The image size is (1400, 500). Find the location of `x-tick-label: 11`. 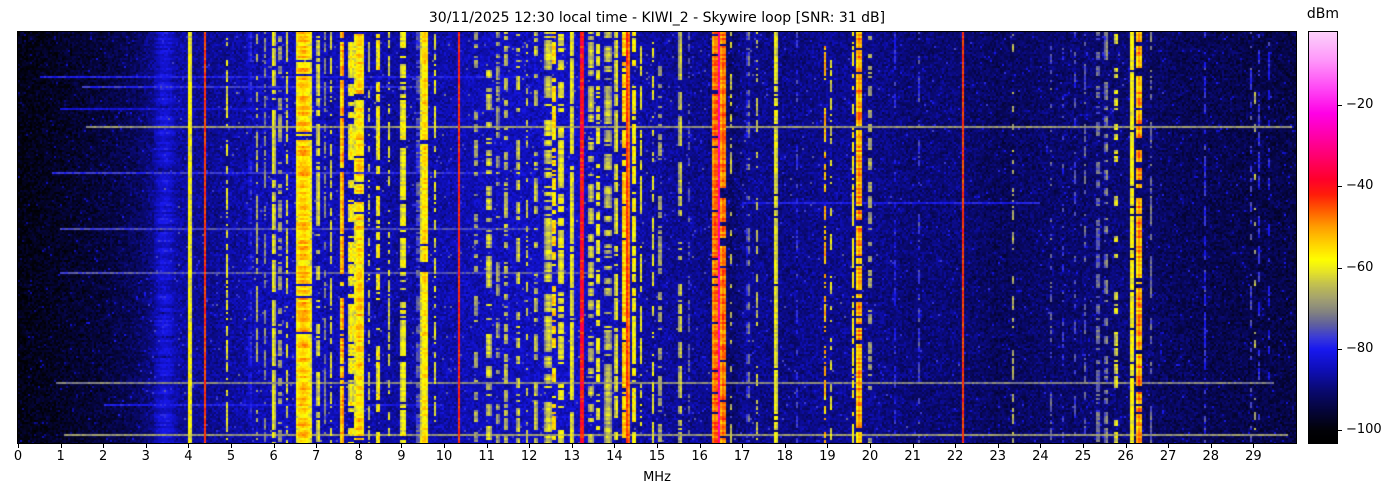

x-tick-label: 11 is located at coordinates (486, 456).